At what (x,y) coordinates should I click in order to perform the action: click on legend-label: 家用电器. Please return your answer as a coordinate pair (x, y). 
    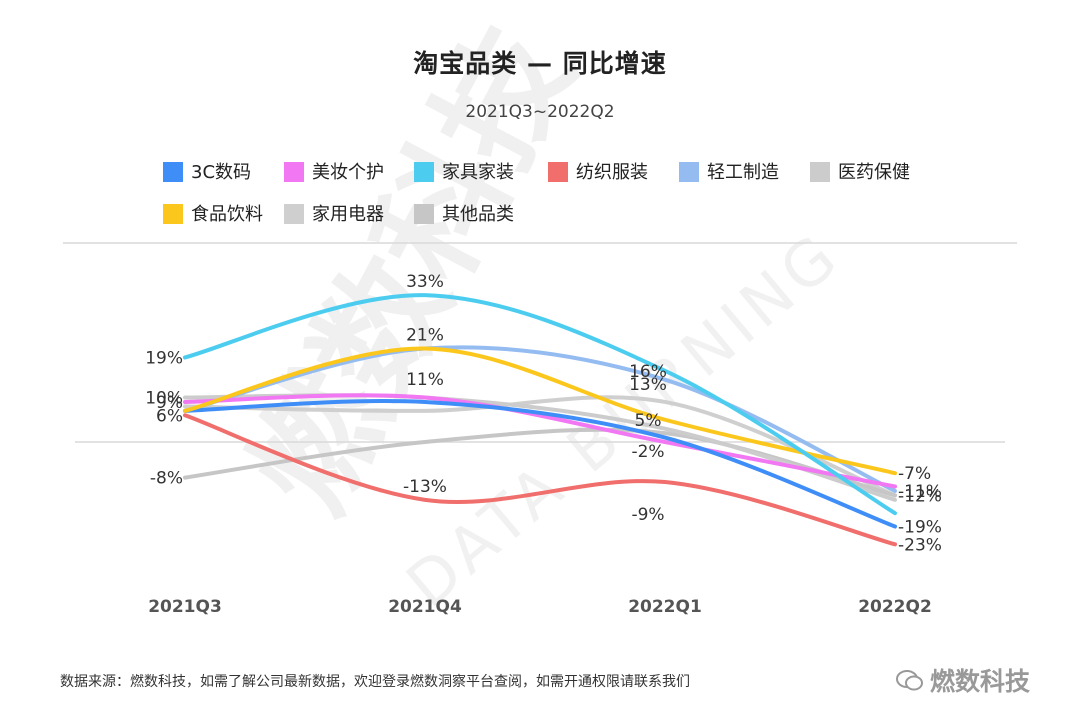
    Looking at the image, I should click on (348, 214).